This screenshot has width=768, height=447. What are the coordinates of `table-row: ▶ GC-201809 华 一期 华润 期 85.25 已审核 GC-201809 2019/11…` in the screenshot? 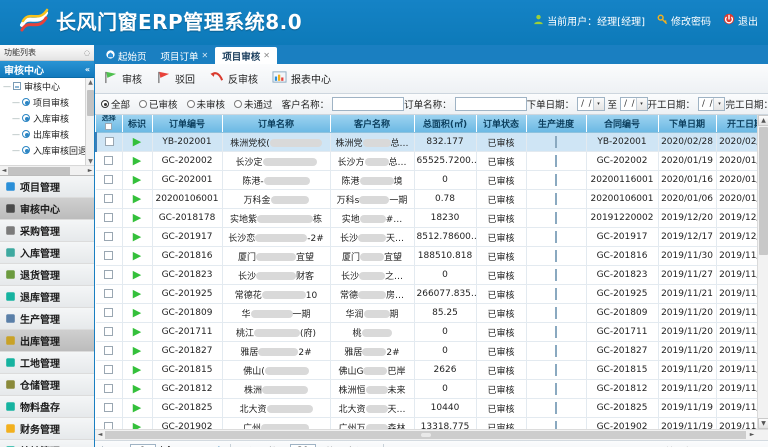 It's located at (432, 313).